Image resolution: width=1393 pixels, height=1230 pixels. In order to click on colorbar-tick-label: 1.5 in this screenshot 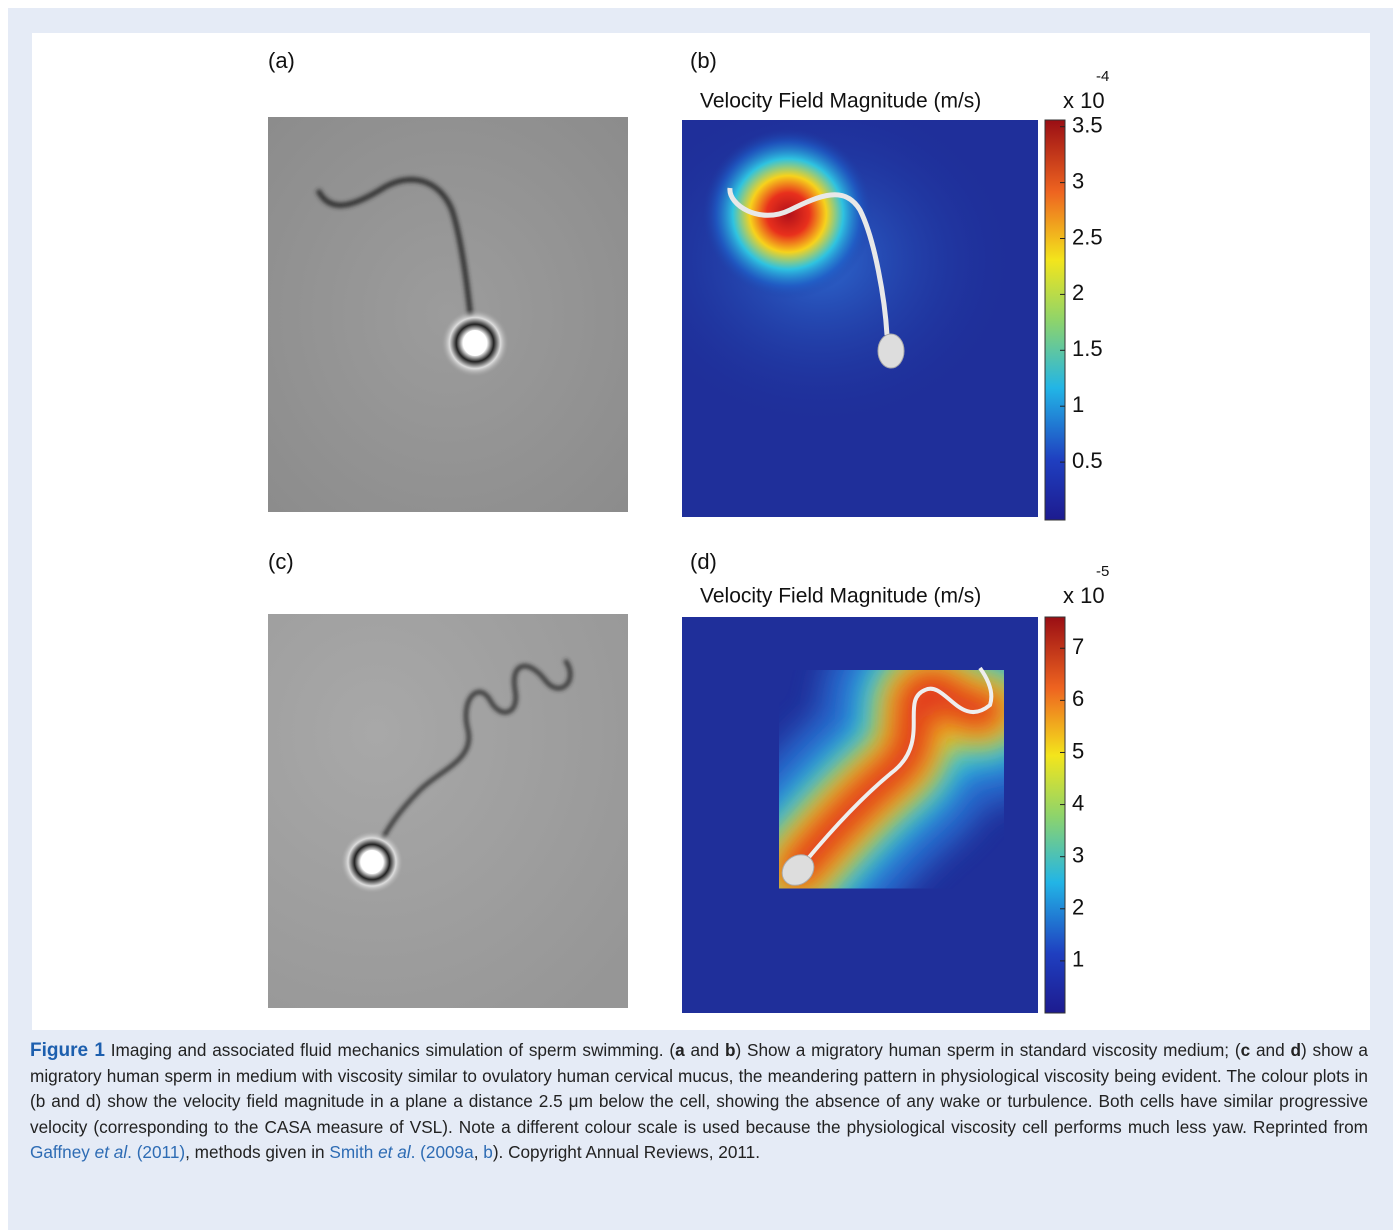, I will do `click(1087, 348)`.